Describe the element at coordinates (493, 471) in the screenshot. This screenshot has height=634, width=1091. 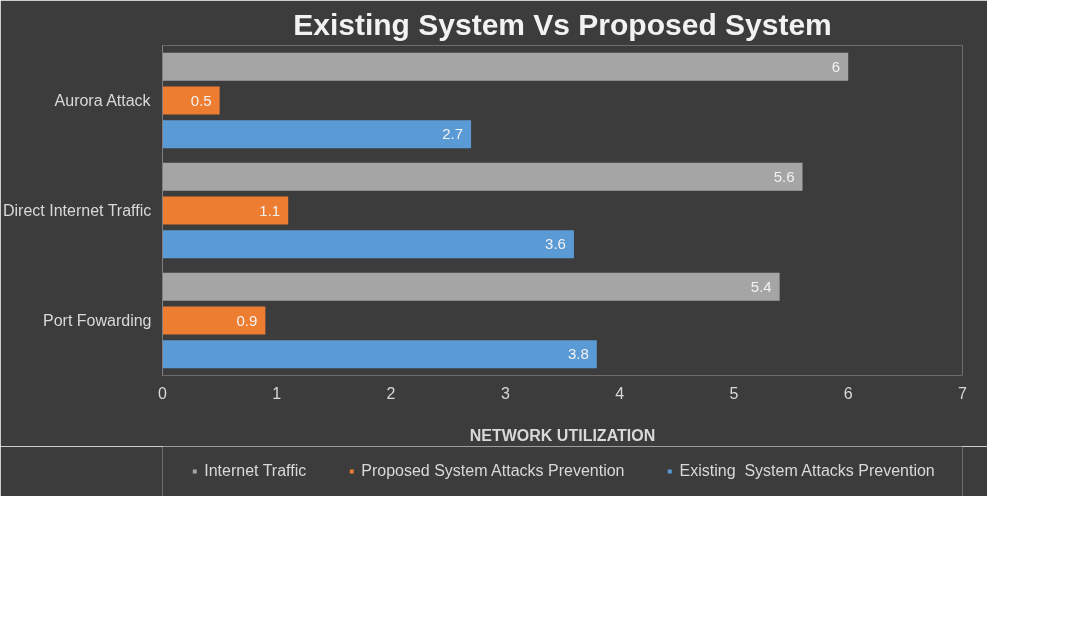
I see `legend-label: Proposed System Attacks Prevention` at that location.